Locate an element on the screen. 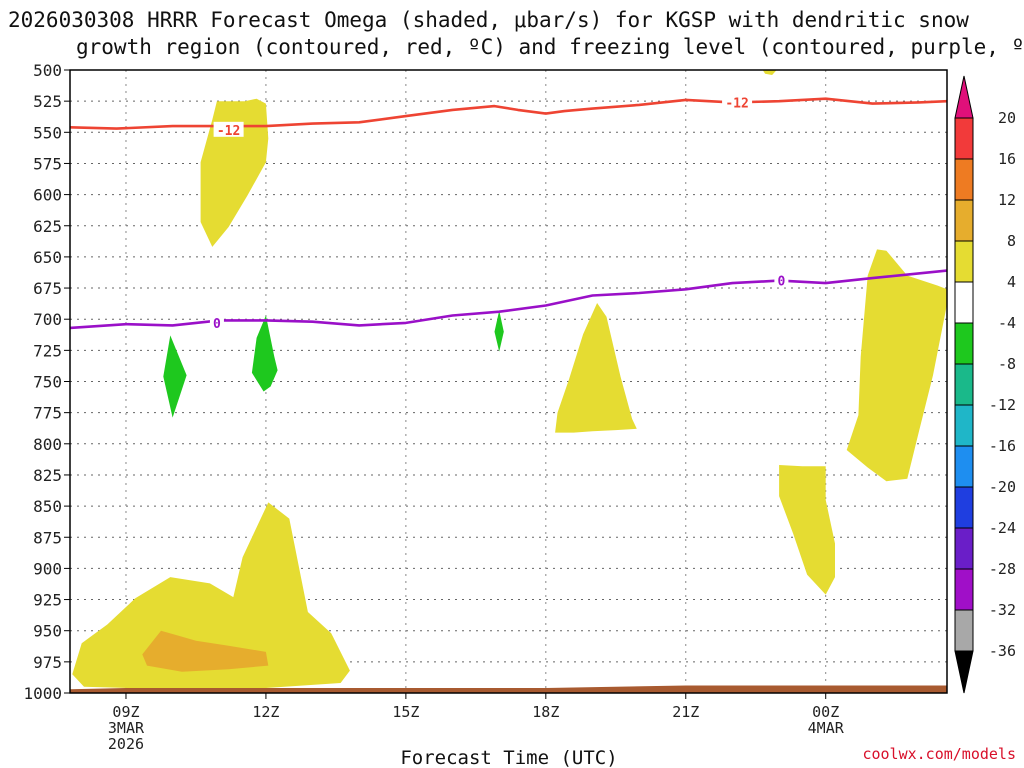  credit-text: coolwx.com/models is located at coordinates (939, 754).